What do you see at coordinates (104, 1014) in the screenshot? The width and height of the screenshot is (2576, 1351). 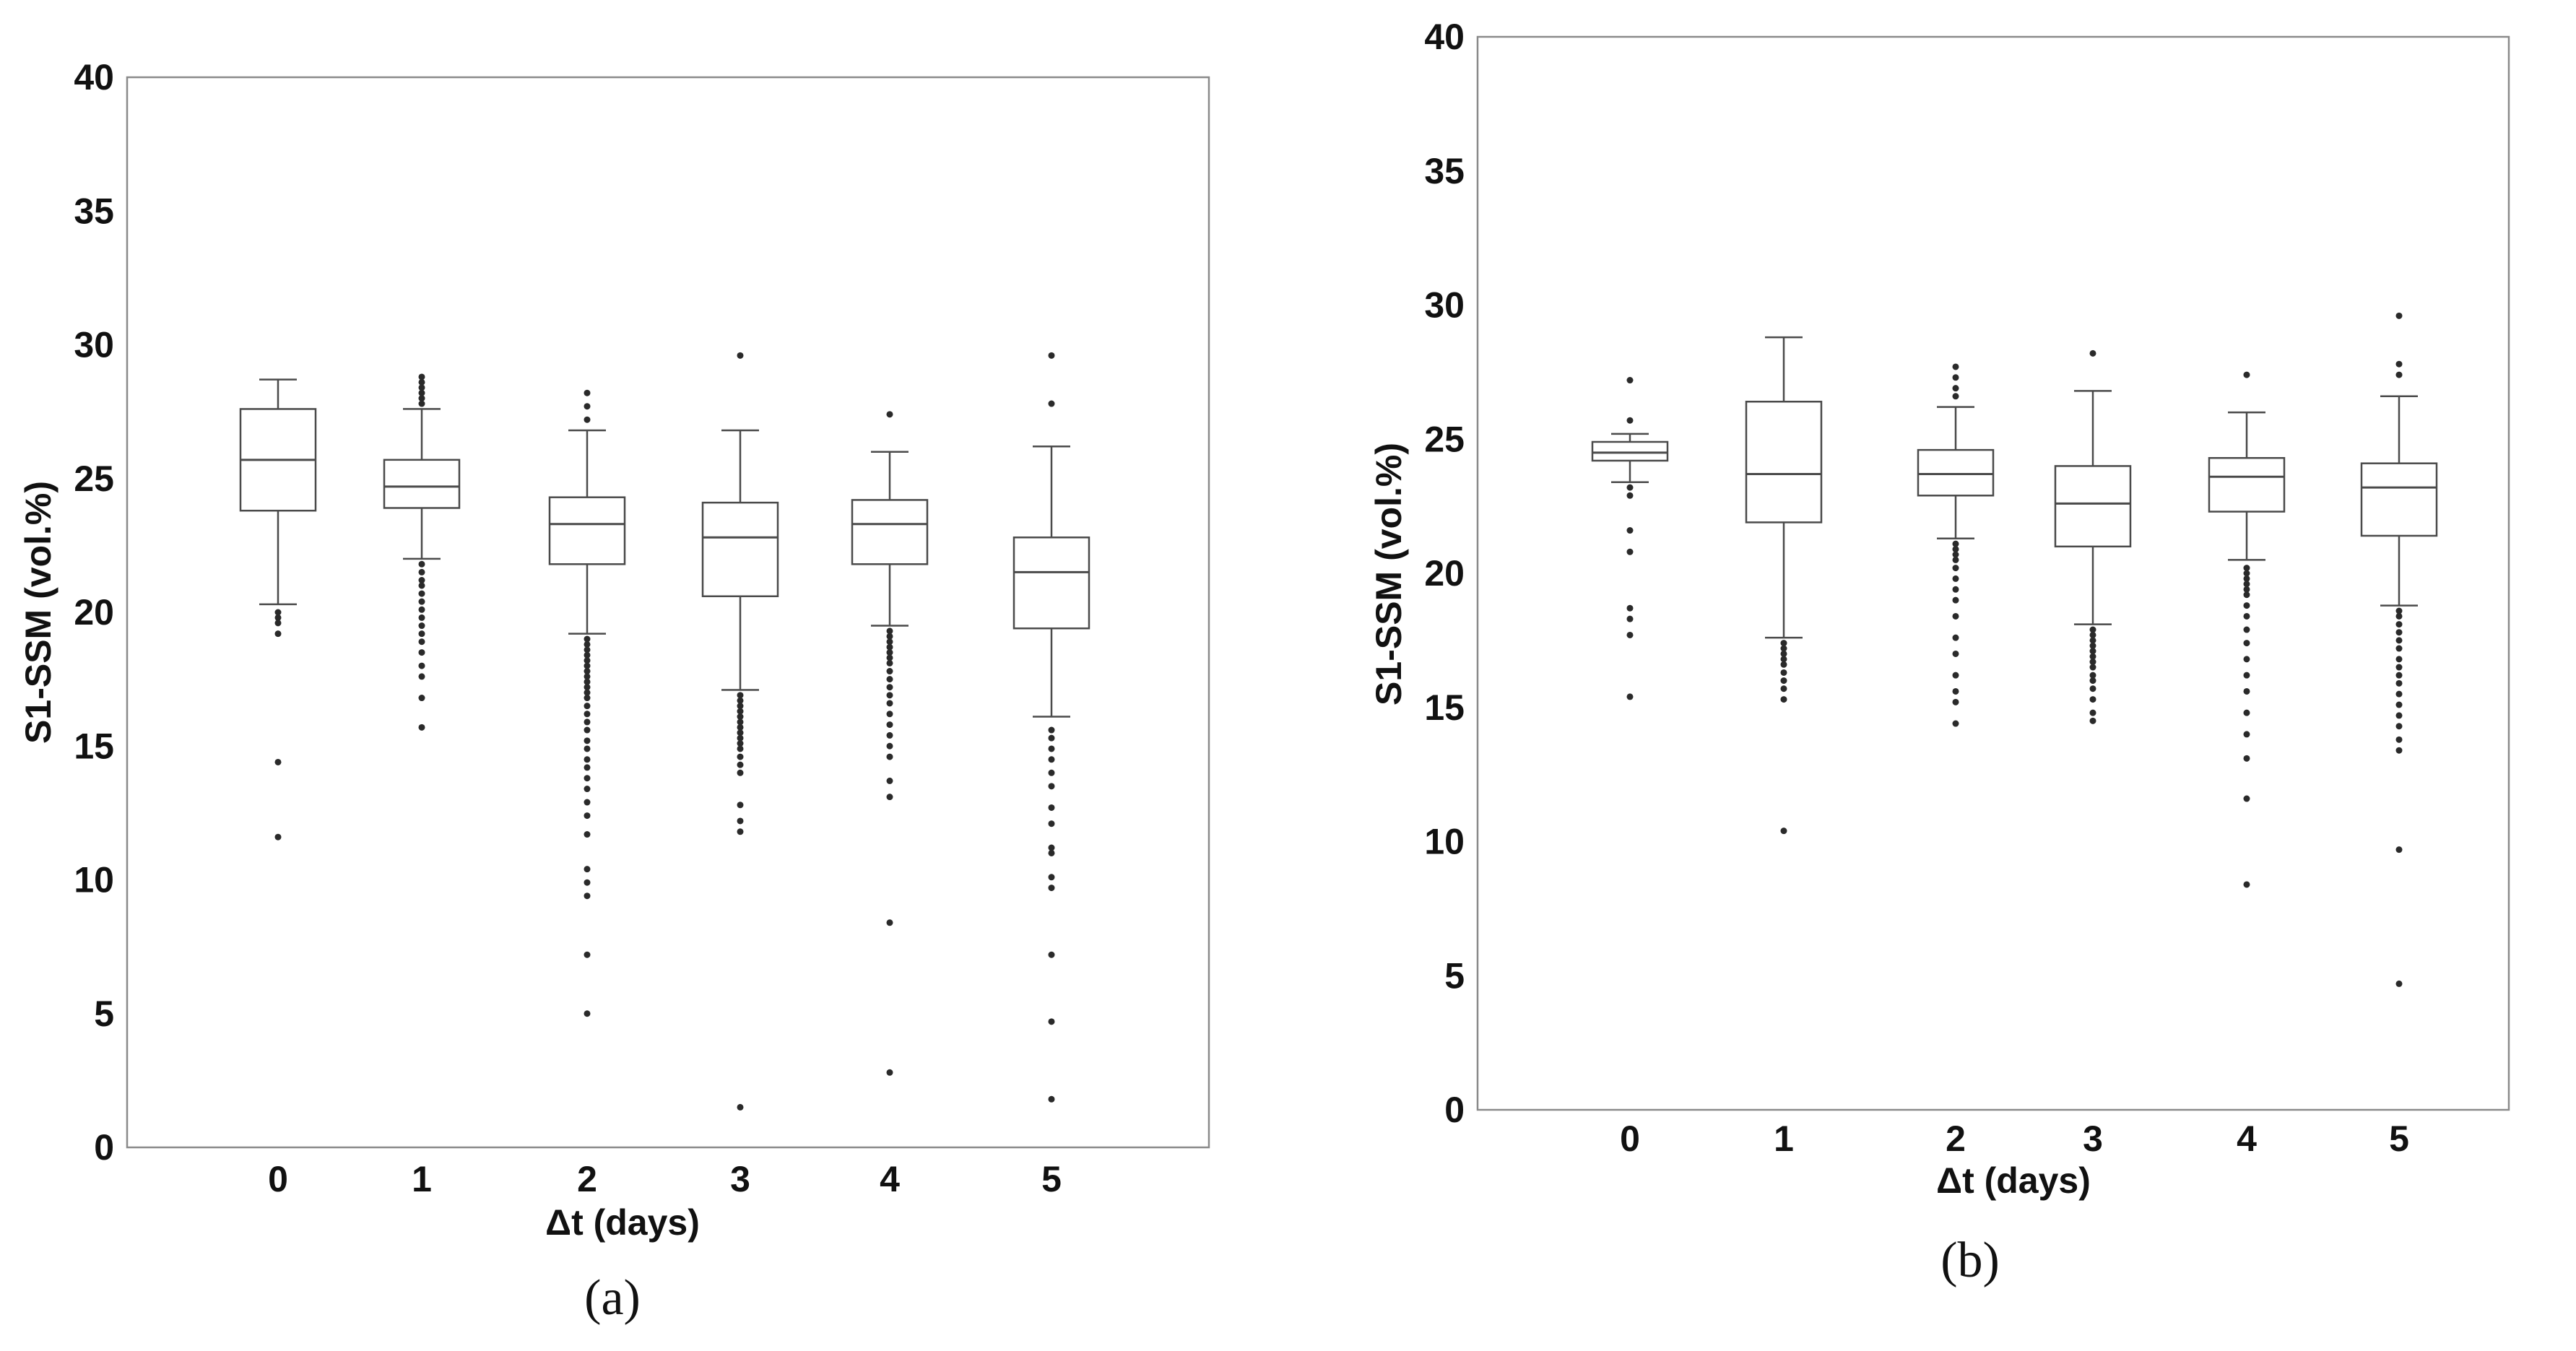 I see `y-tick-label: 5` at bounding box center [104, 1014].